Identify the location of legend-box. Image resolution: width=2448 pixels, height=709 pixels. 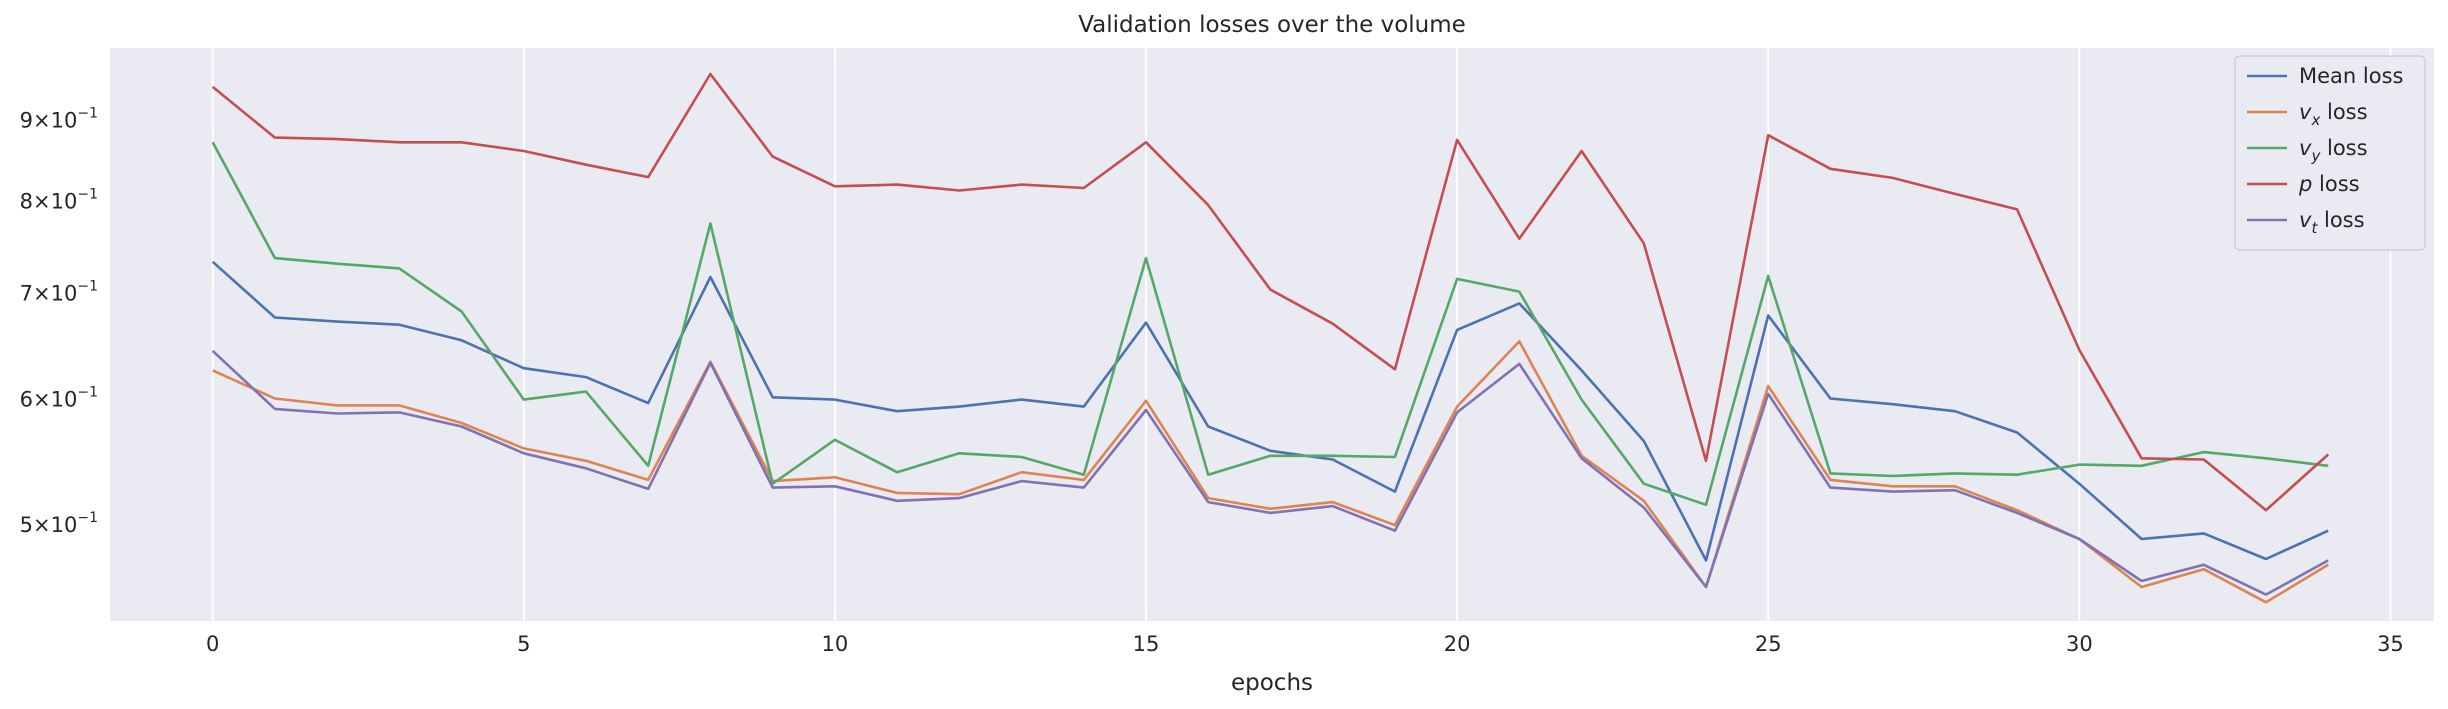
(2330, 153).